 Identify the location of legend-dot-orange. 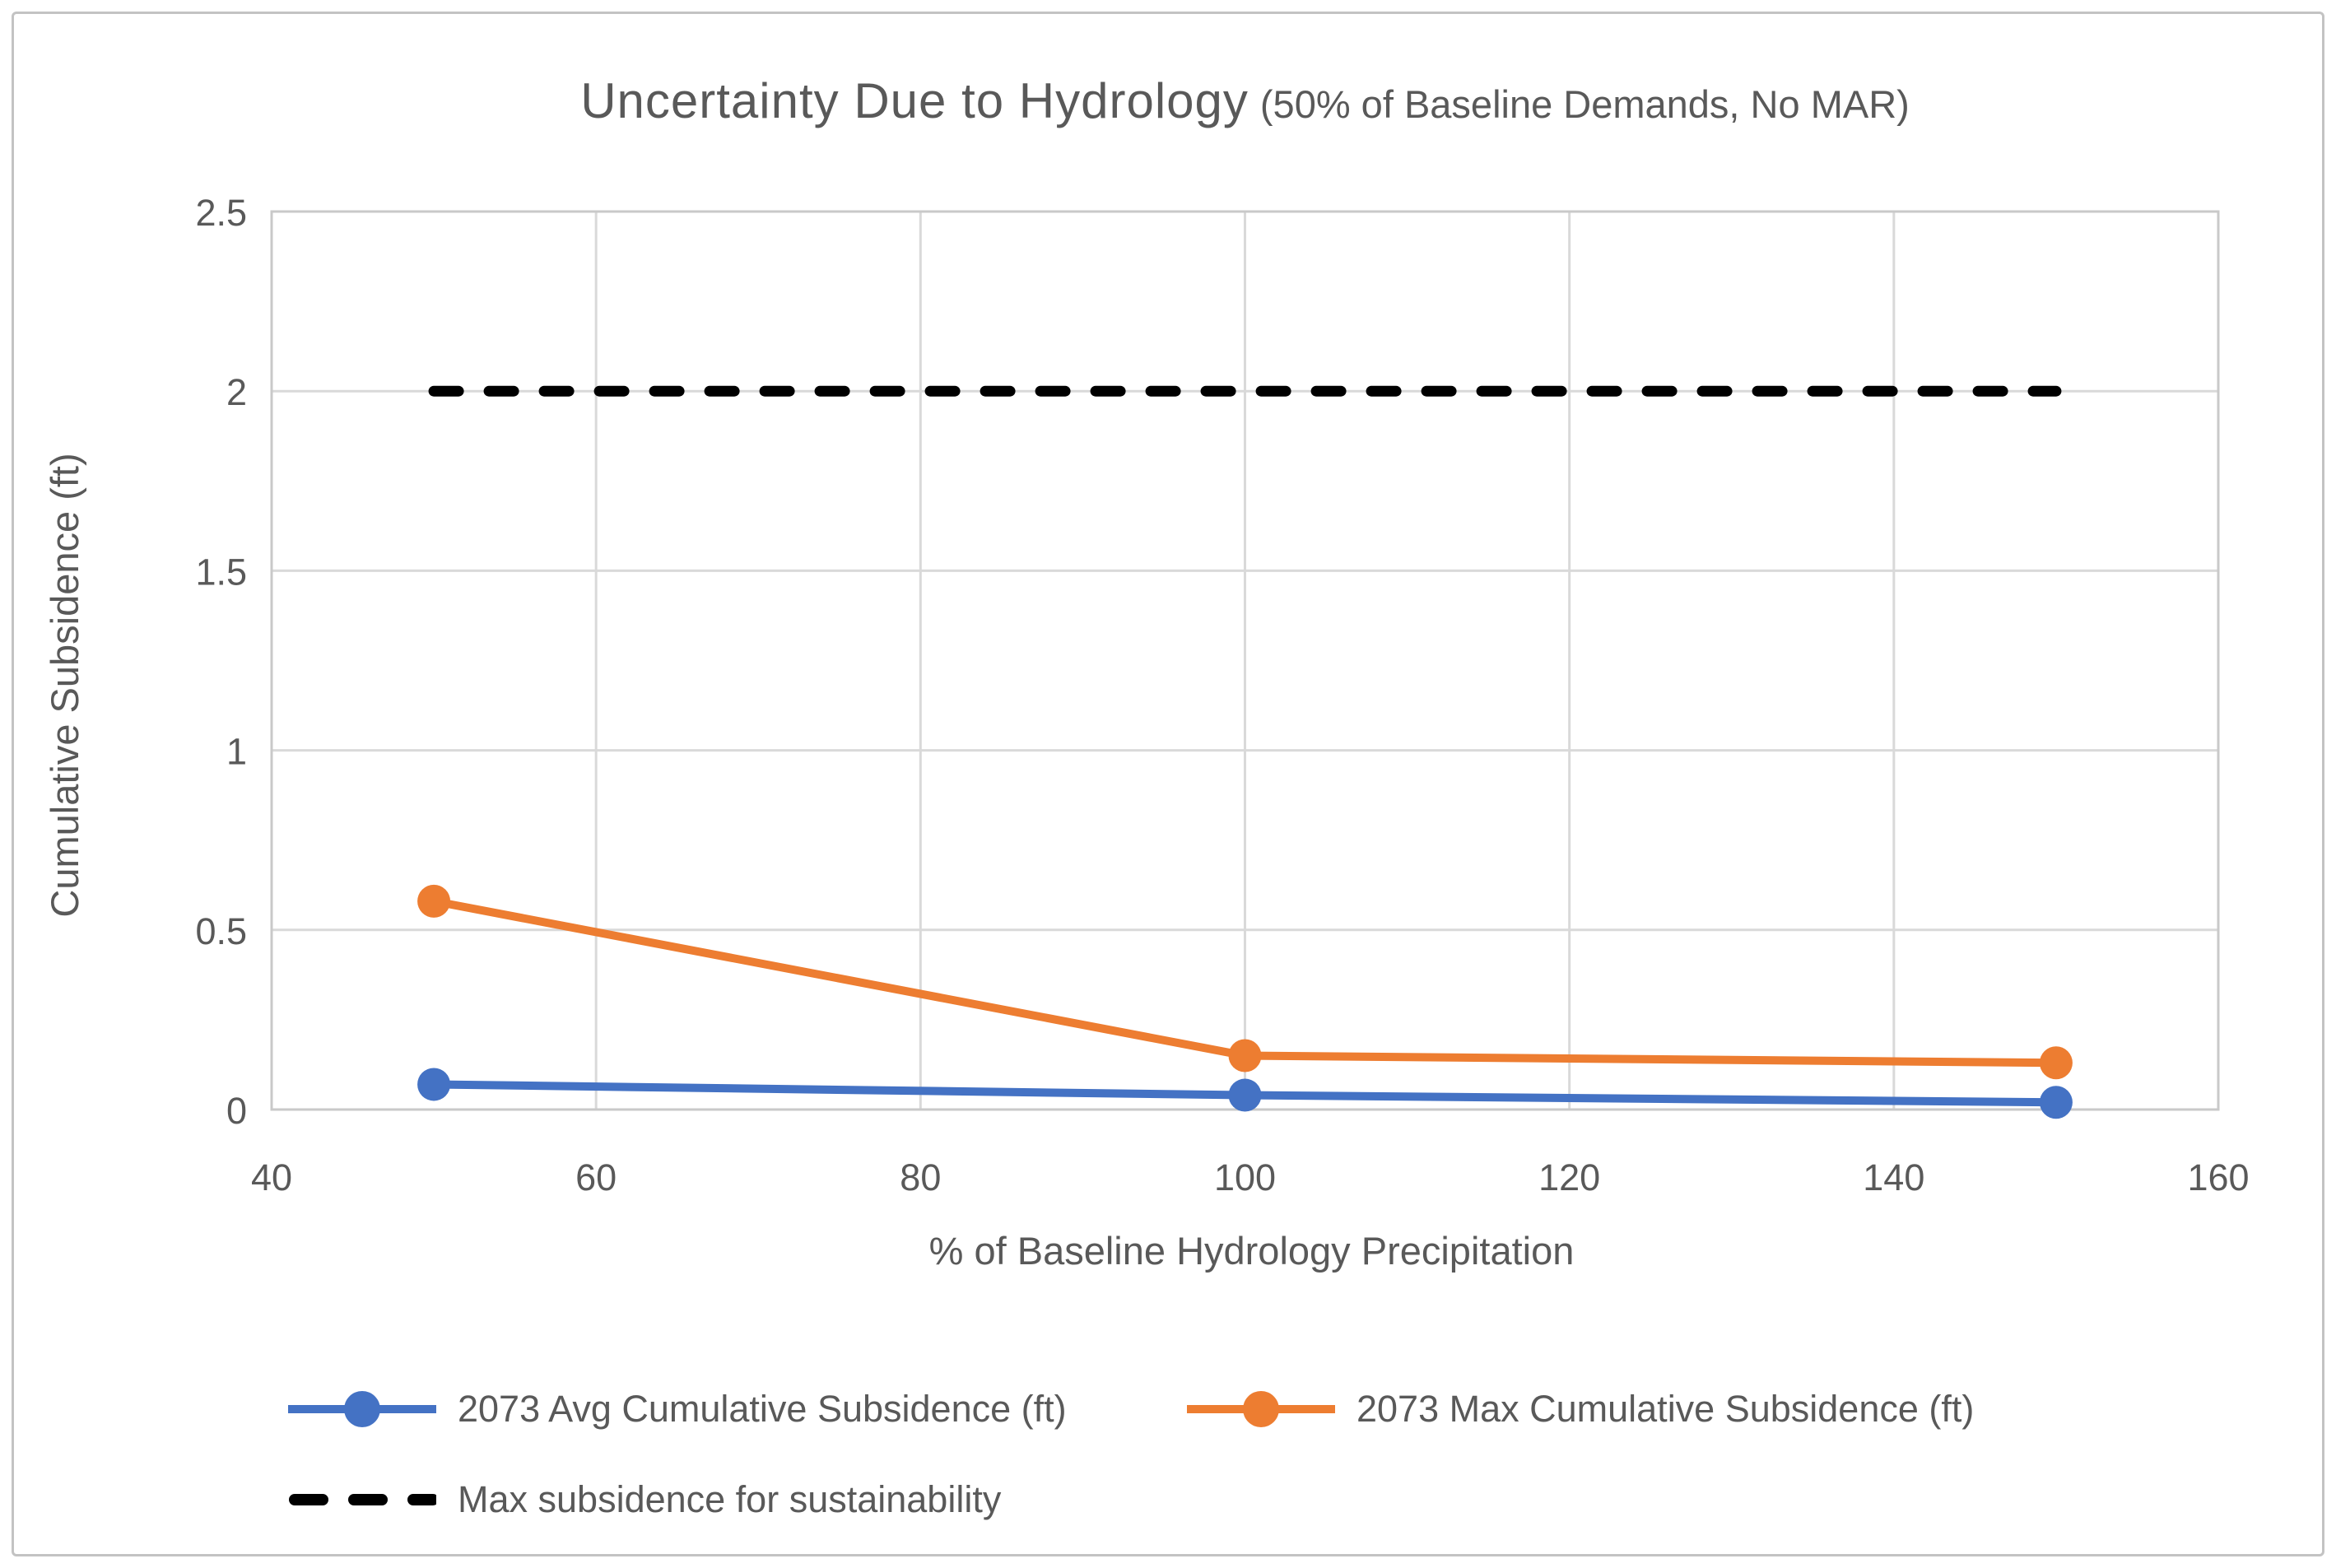
(1261, 1409).